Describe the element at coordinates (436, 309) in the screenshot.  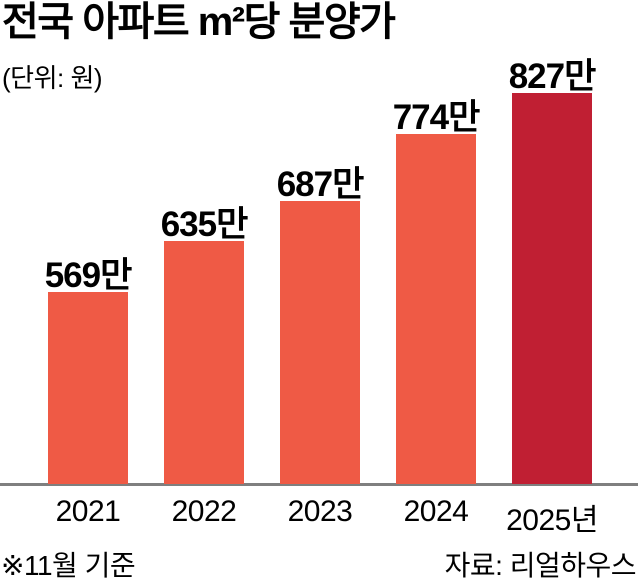
I see `bar-2024` at that location.